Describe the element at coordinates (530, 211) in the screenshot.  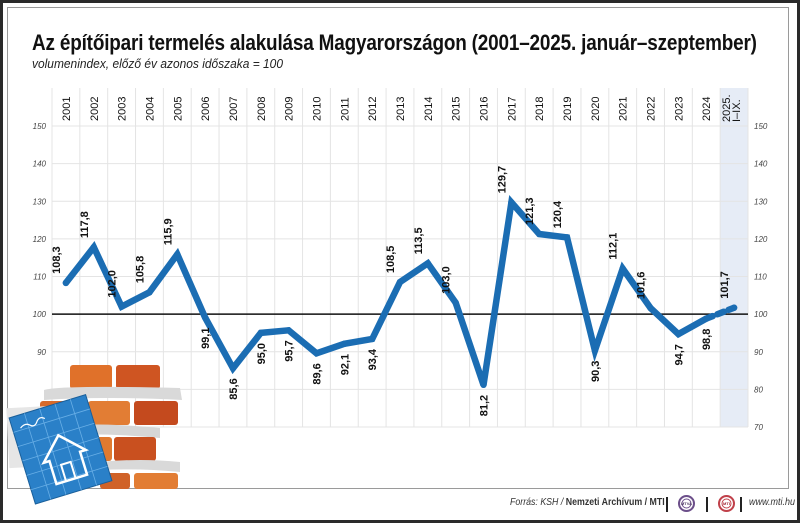
I see `data-label: 121,3` at that location.